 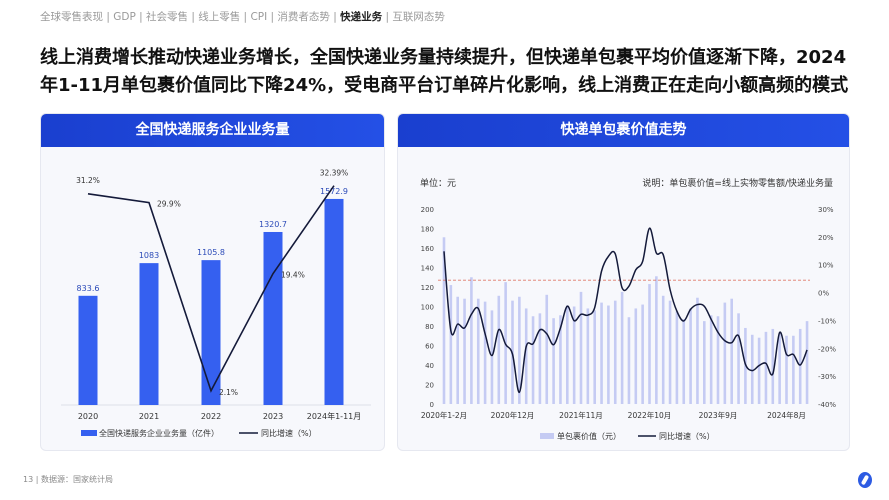 What do you see at coordinates (334, 173) in the screenshot?
I see `line-label: 32.39%` at bounding box center [334, 173].